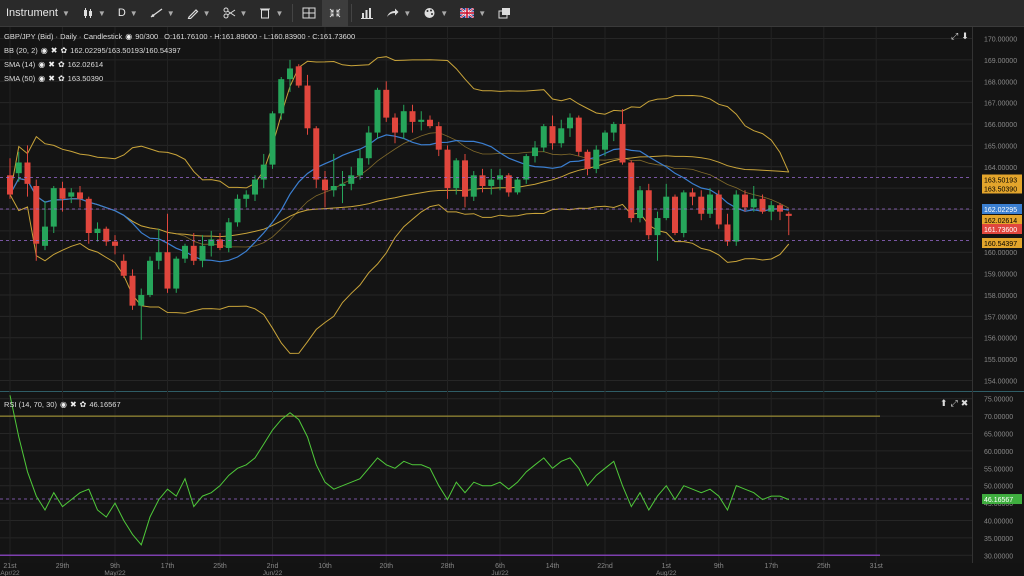 The height and width of the screenshot is (576, 1024). I want to click on indicator-legend-sma50: SMA (50) ◉ ✖ ✿ 163.50390, so click(53, 78).